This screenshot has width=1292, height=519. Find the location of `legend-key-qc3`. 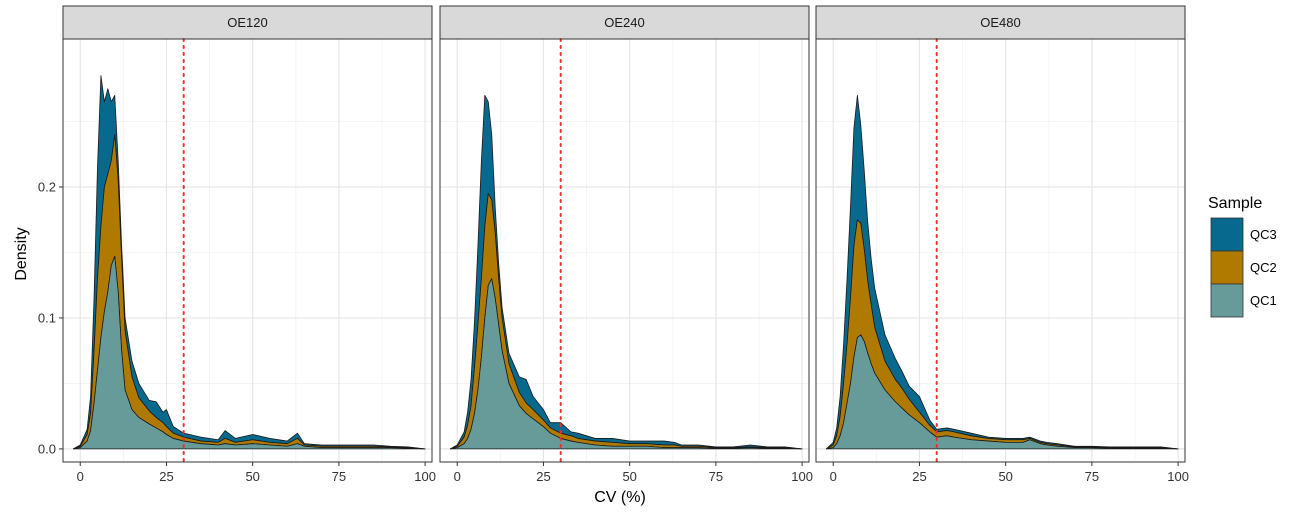

legend-key-qc3 is located at coordinates (1227, 234).